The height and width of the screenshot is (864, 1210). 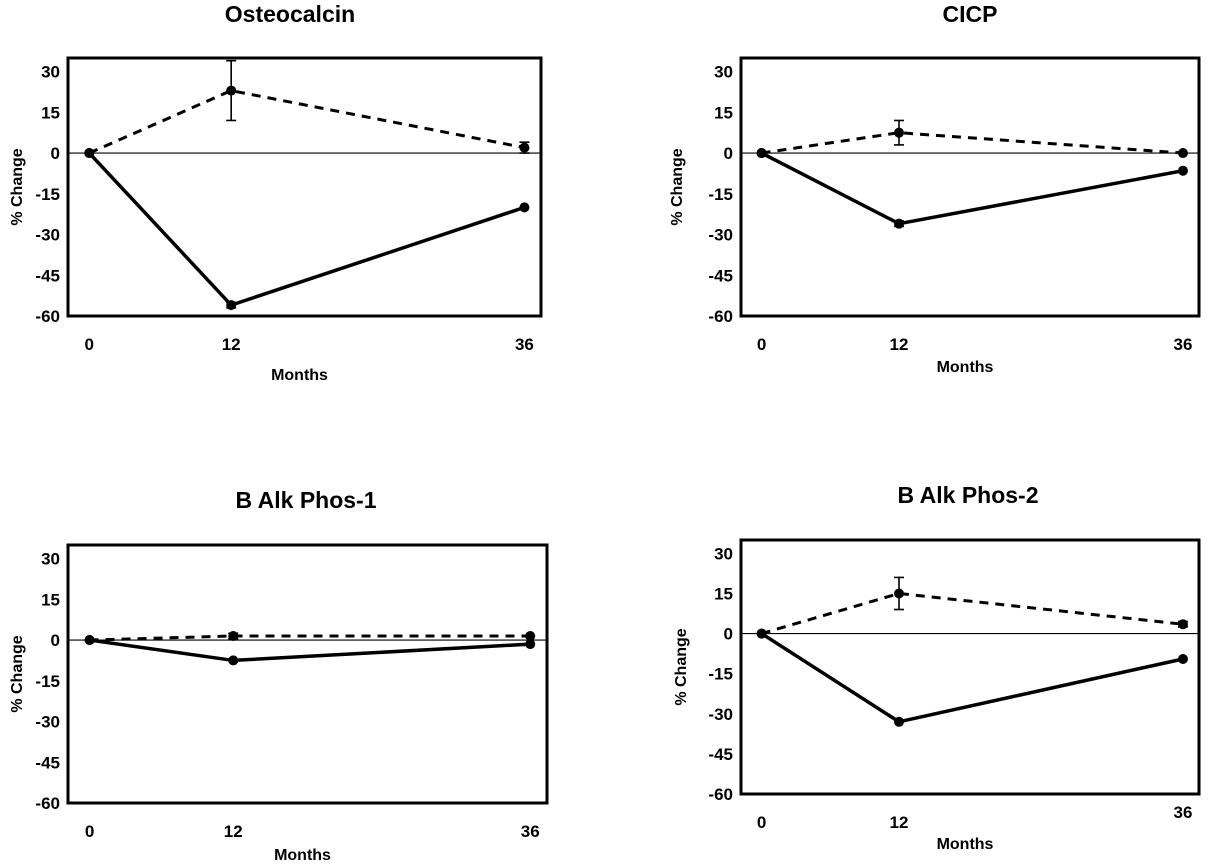 I want to click on chart-title: B Alk Phos-1, so click(x=305, y=500).